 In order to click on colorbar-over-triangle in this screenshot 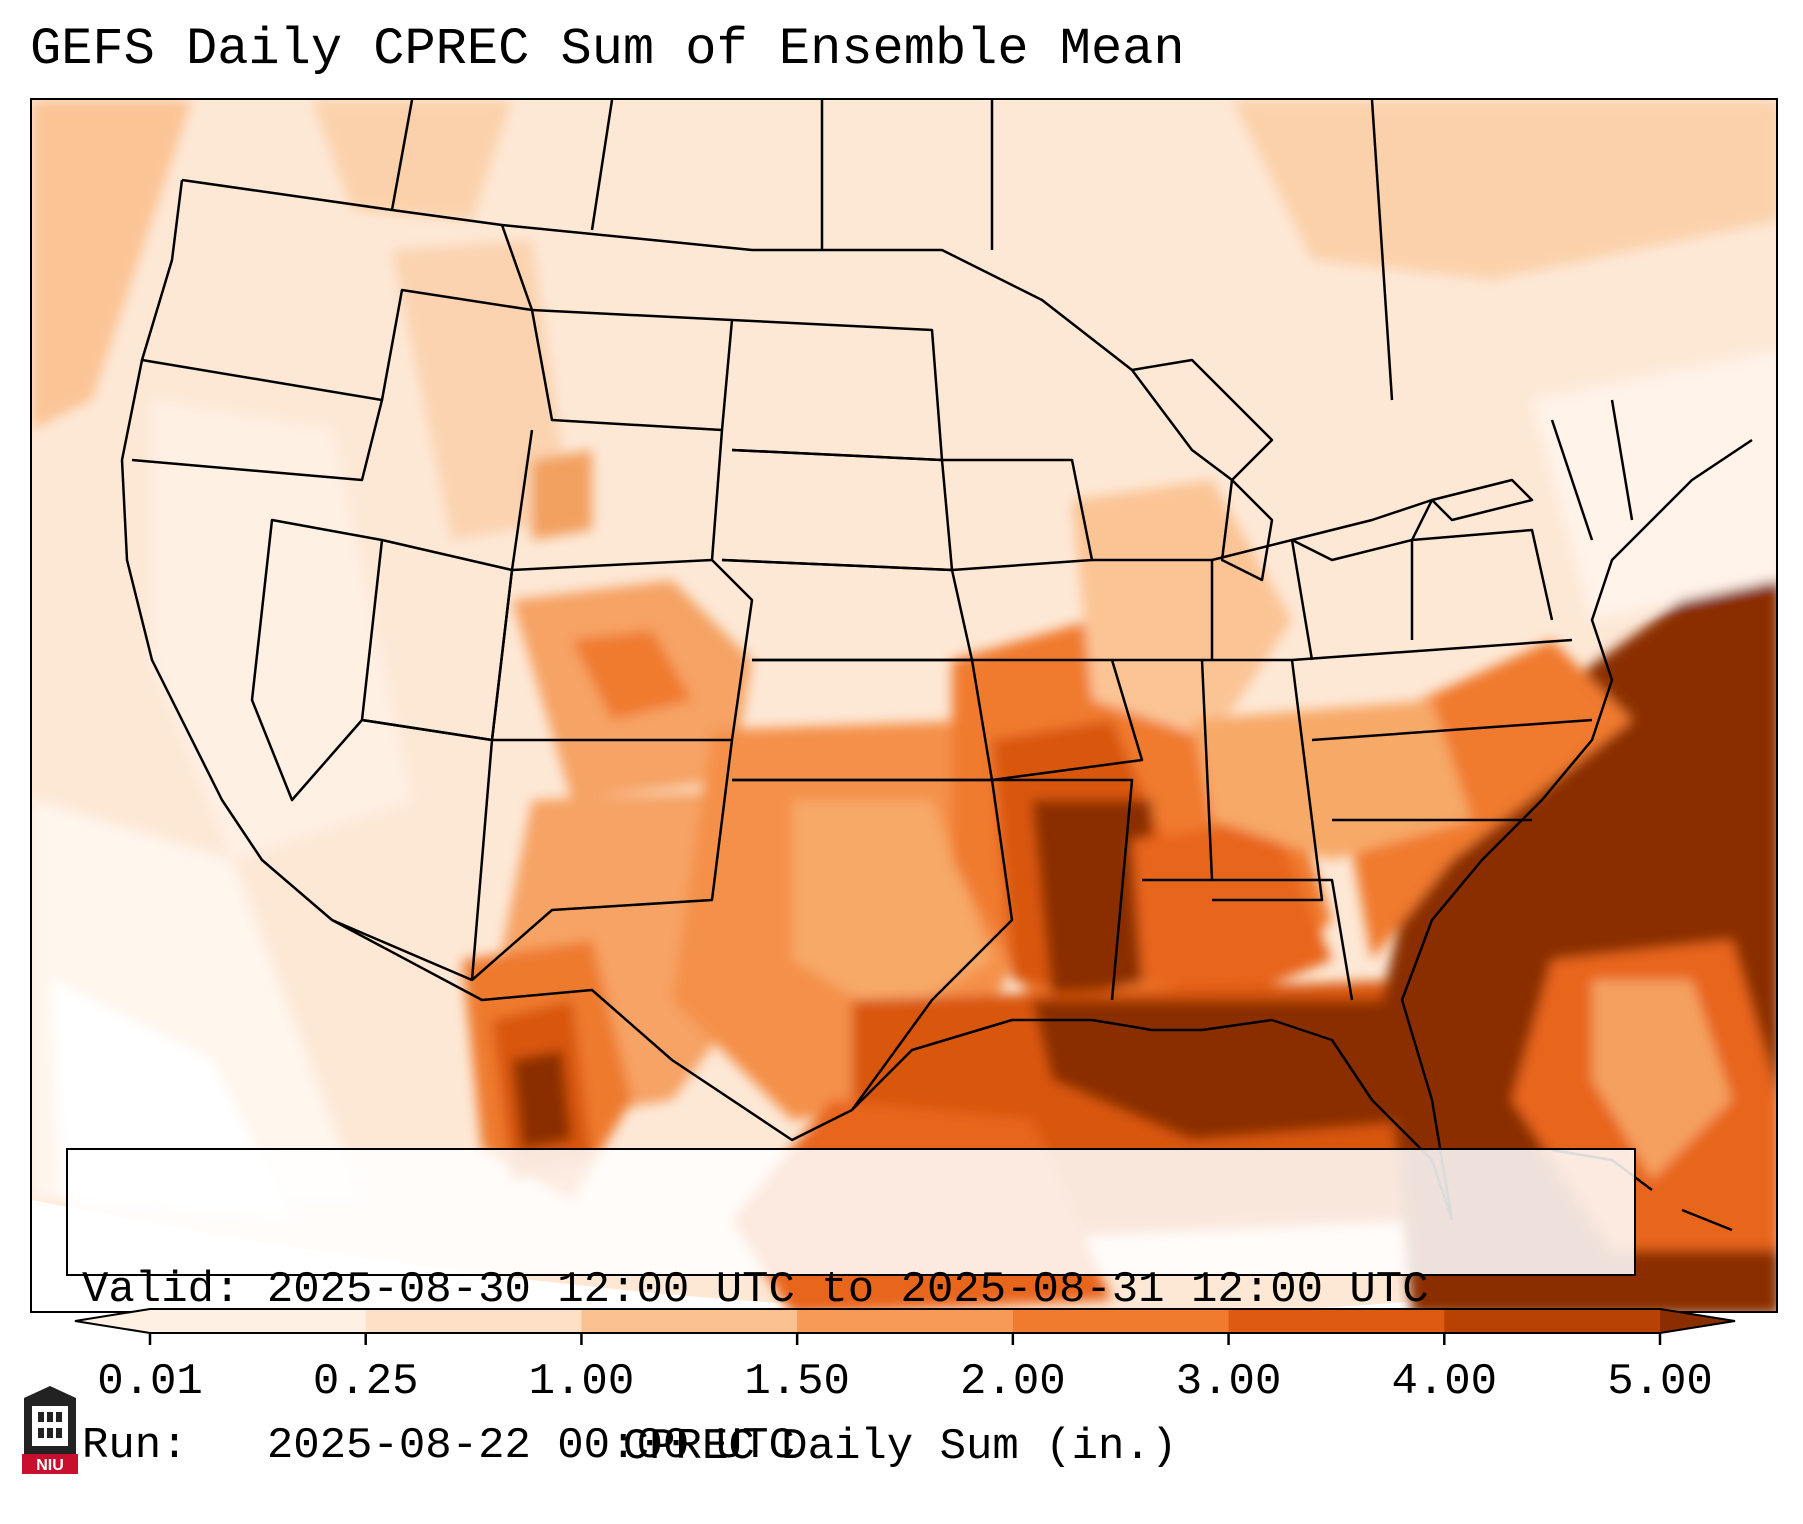, I will do `click(1697, 1321)`.